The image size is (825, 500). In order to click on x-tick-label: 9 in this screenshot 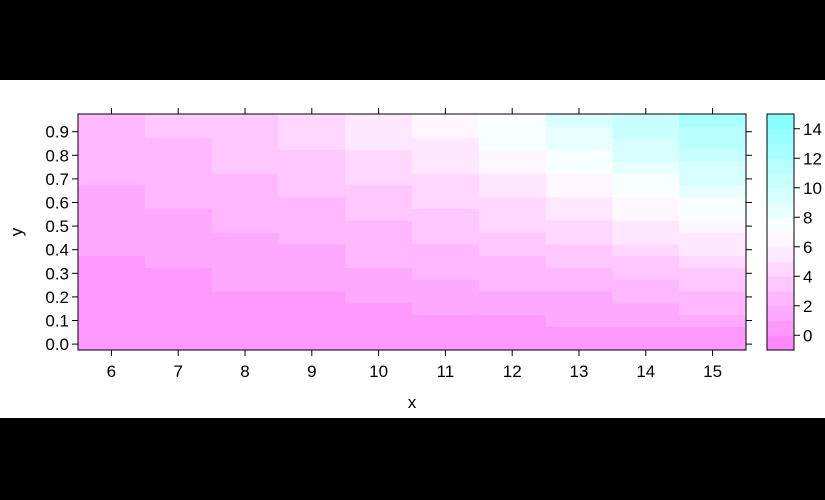, I will do `click(311, 371)`.